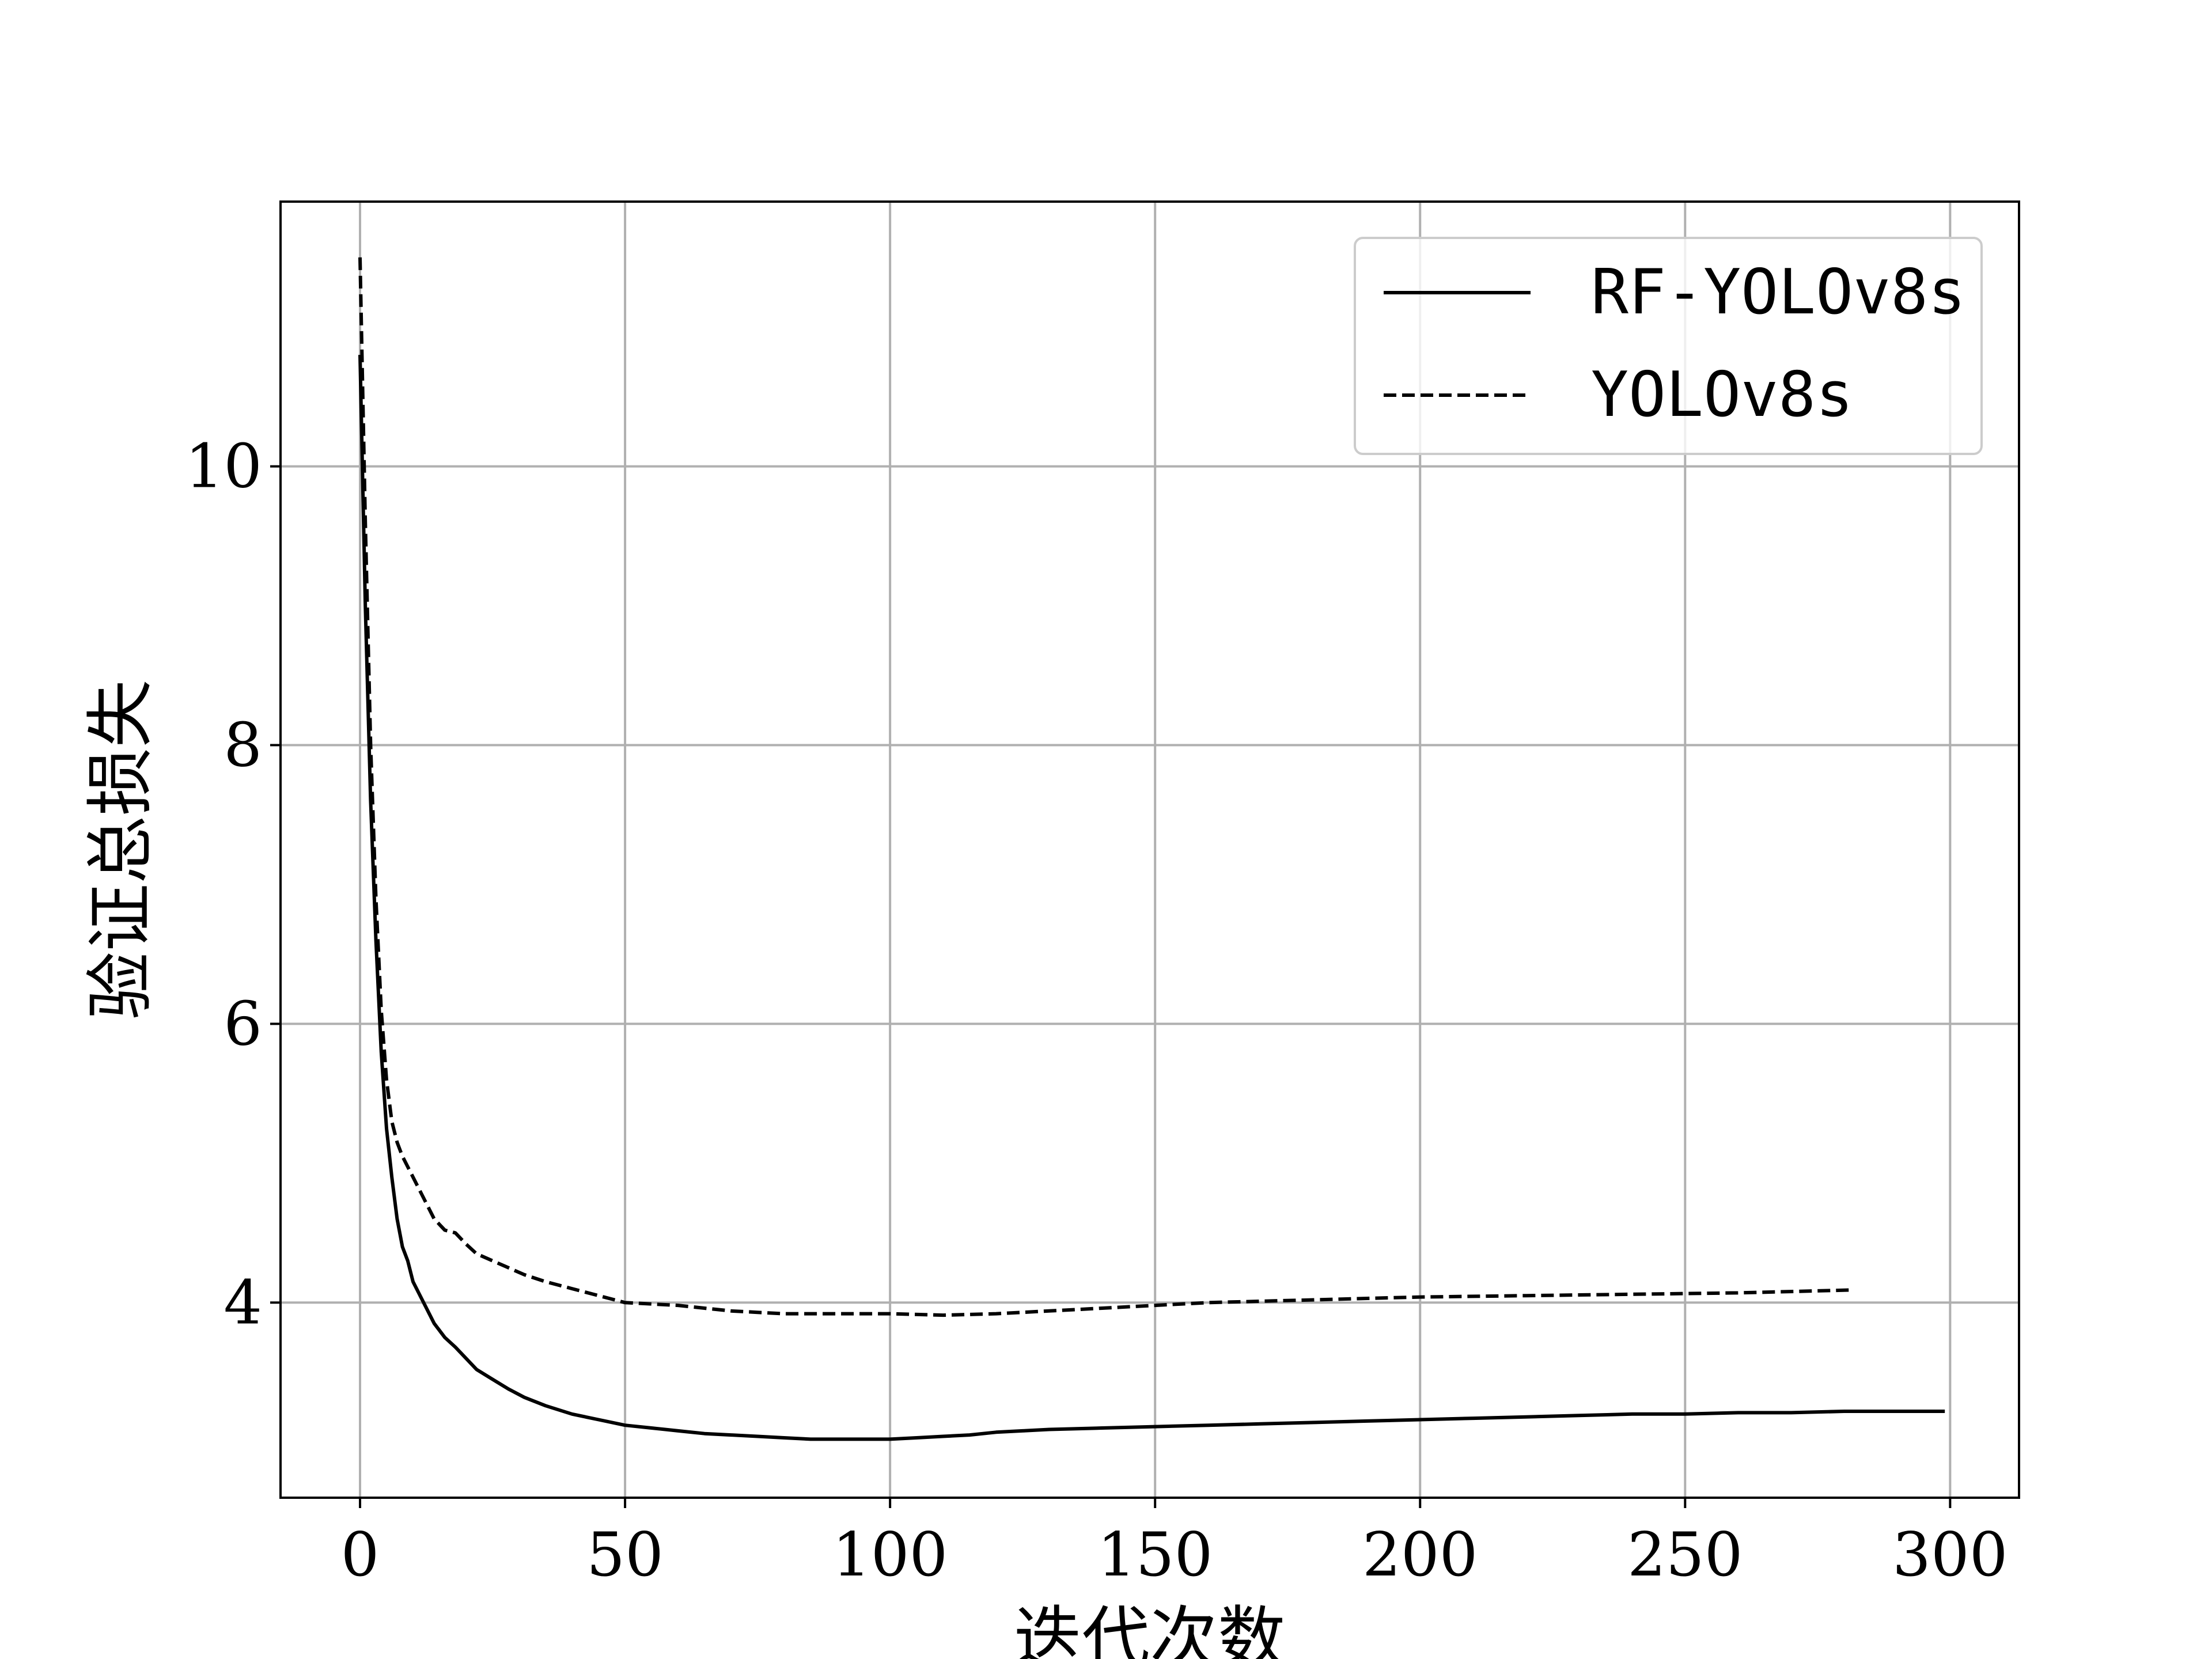 Image resolution: width=2212 pixels, height=1659 pixels. What do you see at coordinates (1685, 1555) in the screenshot?
I see `x-tick-label: 250` at bounding box center [1685, 1555].